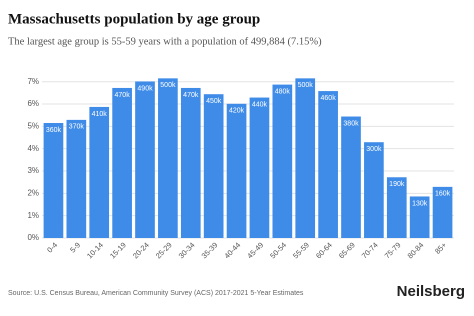  I want to click on bar-label: 410k, so click(100, 114).